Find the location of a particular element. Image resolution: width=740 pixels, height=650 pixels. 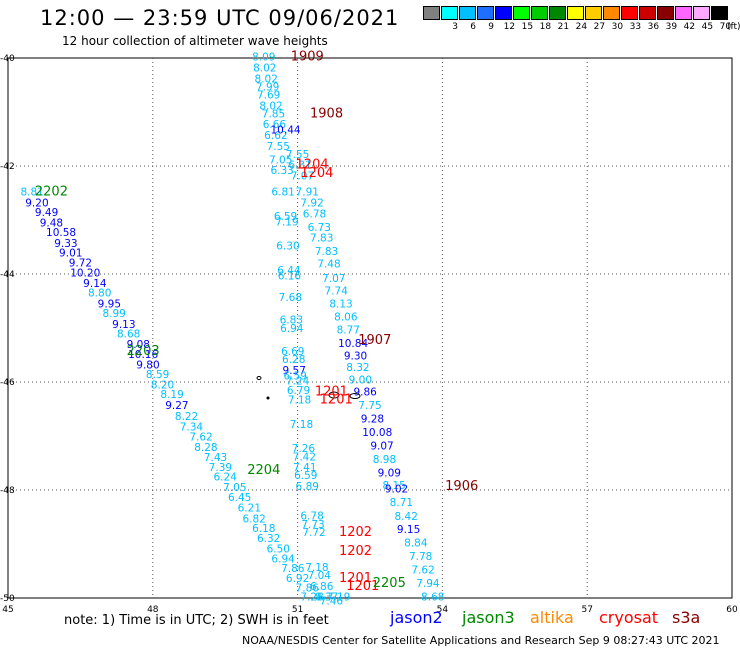

pass-time-label: 1907 is located at coordinates (374, 340).